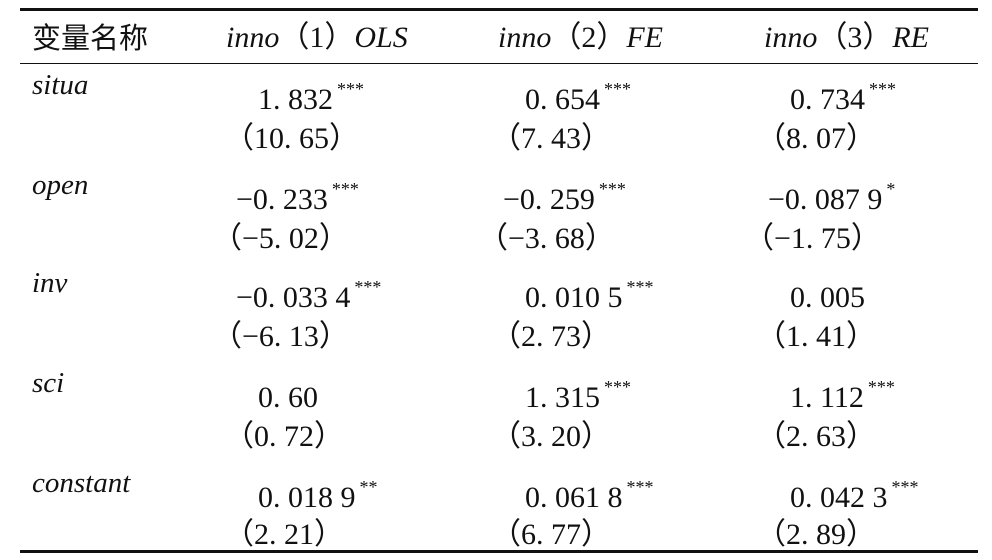 Image resolution: width=992 pixels, height=560 pixels. I want to click on coef-cell: 1. 112 ***, so click(842, 392).